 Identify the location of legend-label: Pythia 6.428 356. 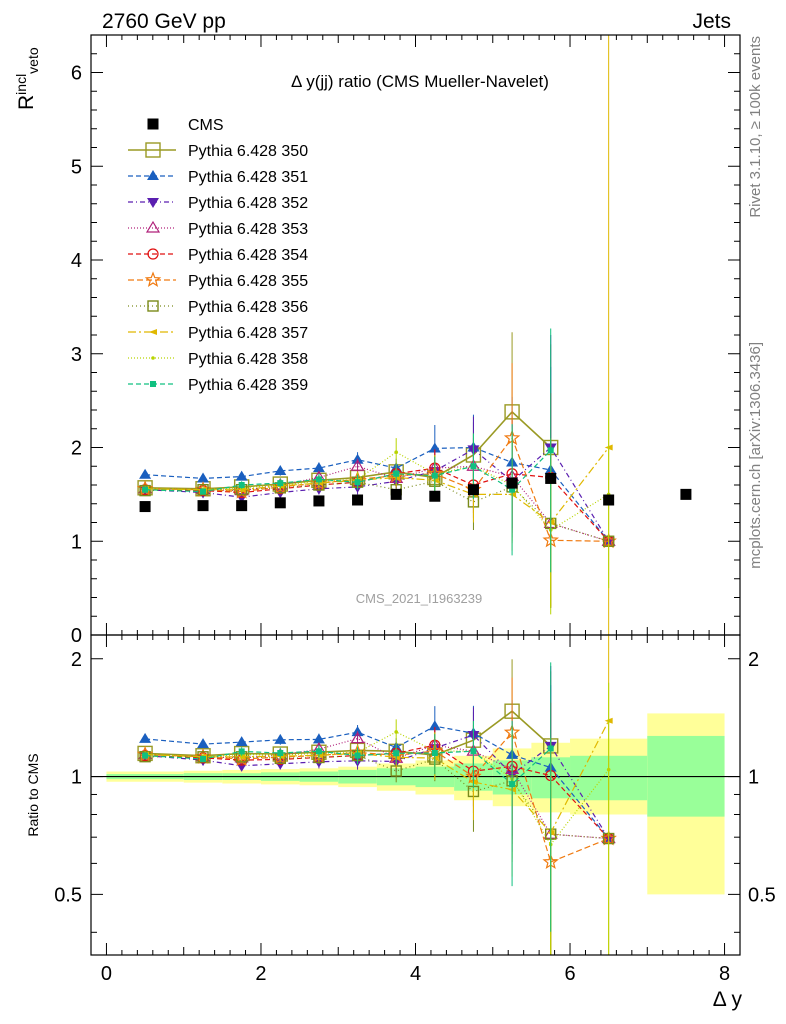
(248, 307).